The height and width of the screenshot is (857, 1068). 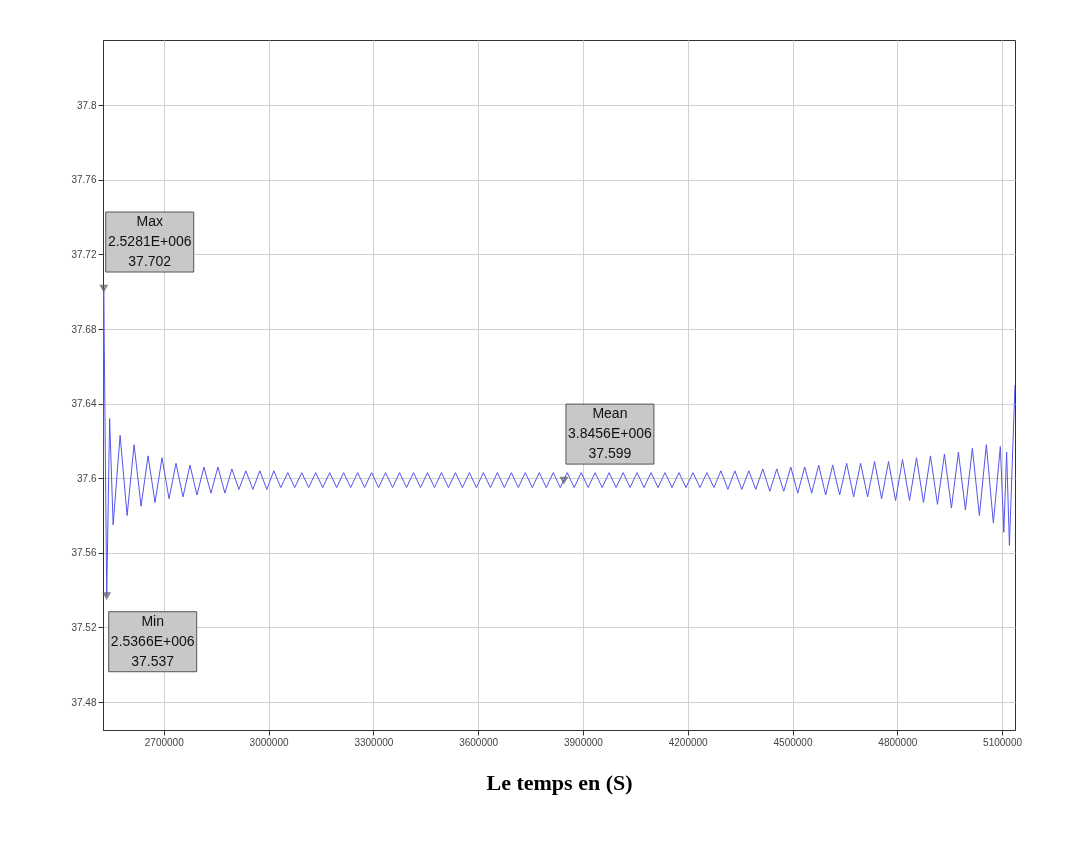 I want to click on annotation: Mean 3.8456E+006 37.599, so click(x=610, y=433).